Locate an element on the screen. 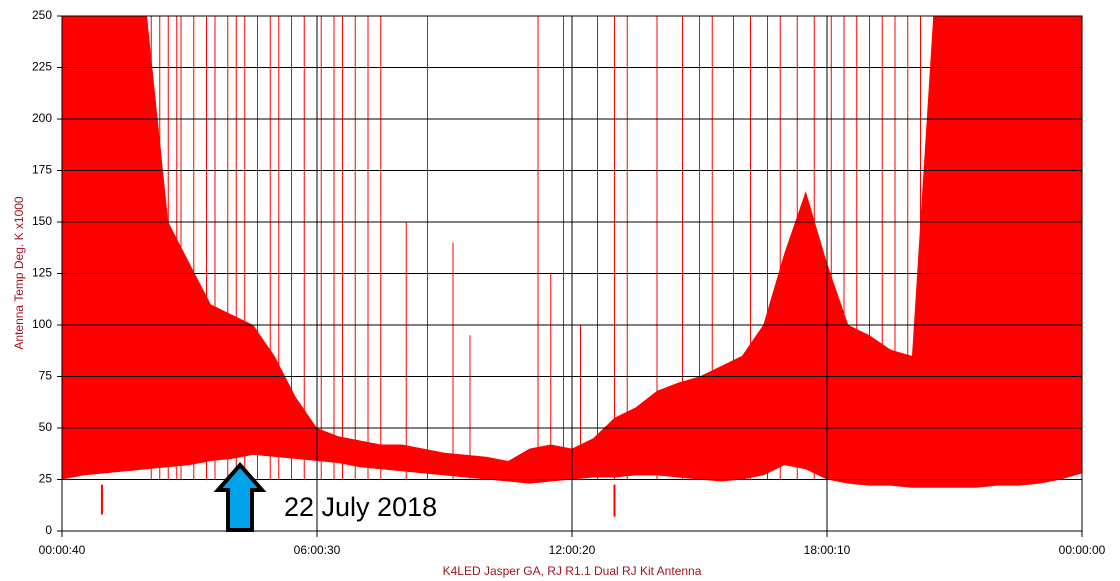 The height and width of the screenshot is (581, 1120). y-tick-label: 225 is located at coordinates (42, 67).